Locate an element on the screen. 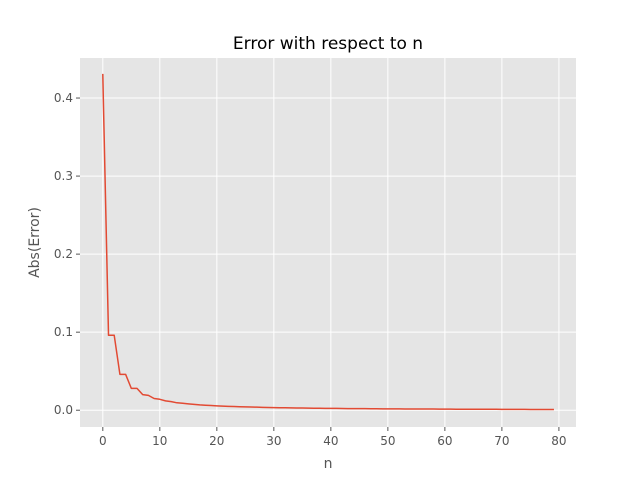 The width and height of the screenshot is (640, 480). x-tick-label: 20 is located at coordinates (216, 441).